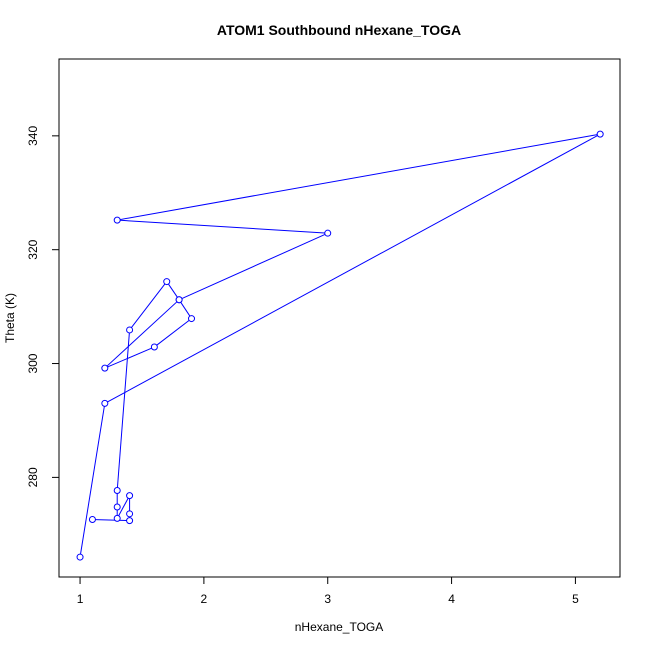 This screenshot has height=650, width=650. Describe the element at coordinates (10, 318) in the screenshot. I see `y-axis-label: Theta (K)` at that location.